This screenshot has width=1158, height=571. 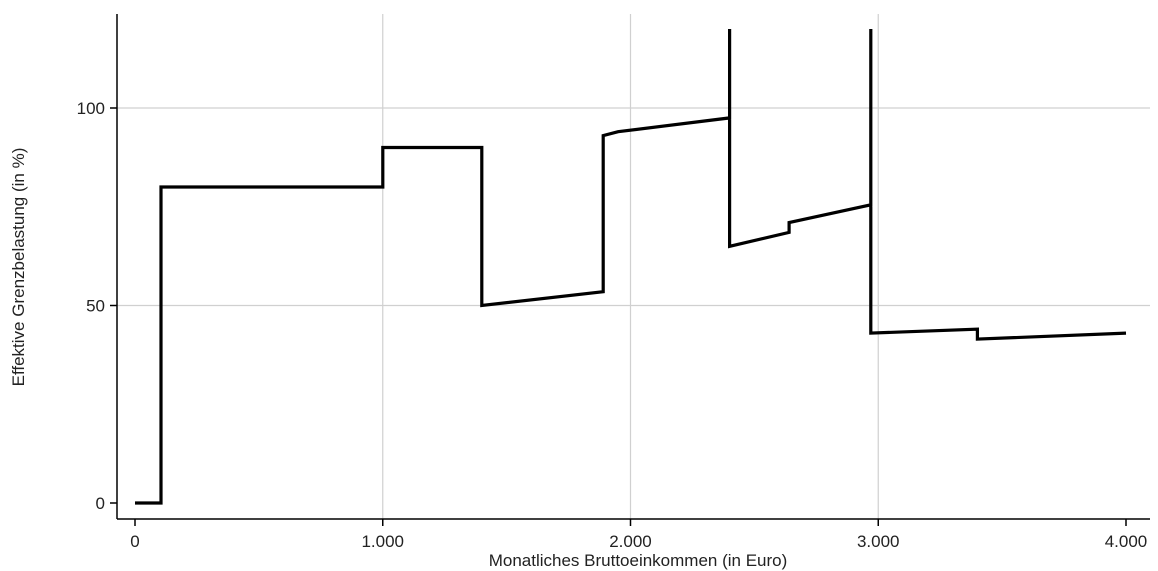 I want to click on x-tick-label: 0, so click(x=134, y=541).